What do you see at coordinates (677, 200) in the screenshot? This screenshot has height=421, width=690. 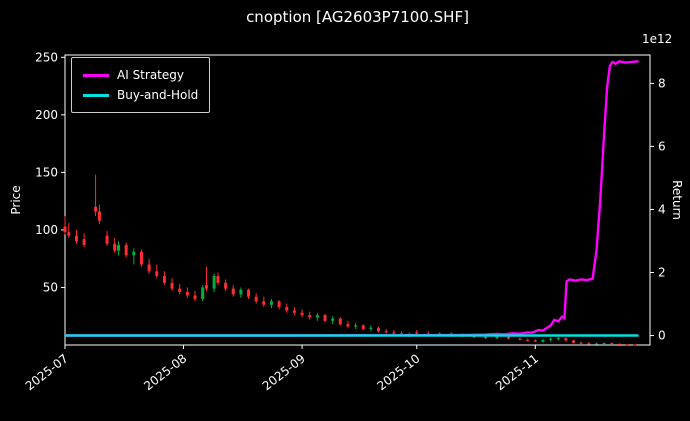 I see `right-axis-label: Return` at bounding box center [677, 200].